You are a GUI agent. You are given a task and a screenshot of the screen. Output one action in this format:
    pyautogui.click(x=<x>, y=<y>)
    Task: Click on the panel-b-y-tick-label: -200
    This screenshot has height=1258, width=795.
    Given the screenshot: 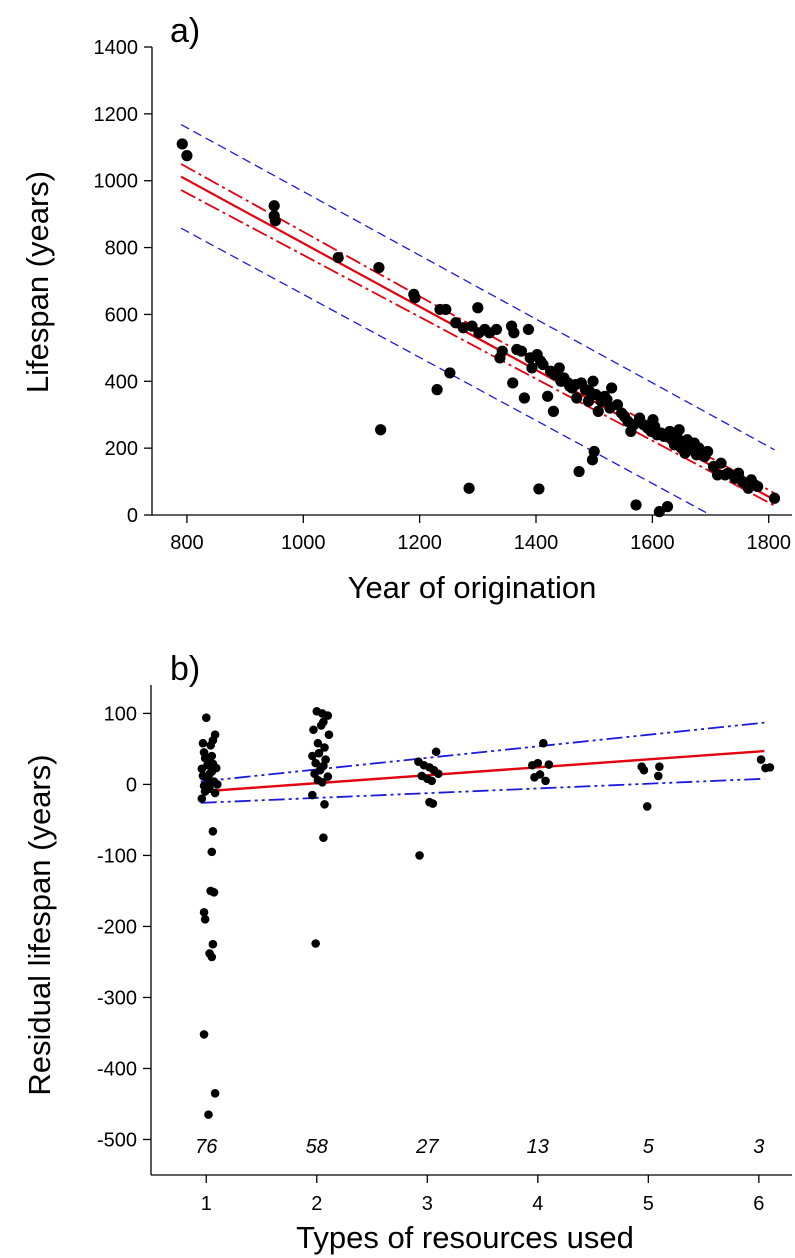 What is the action you would take?
    pyautogui.click(x=117, y=927)
    